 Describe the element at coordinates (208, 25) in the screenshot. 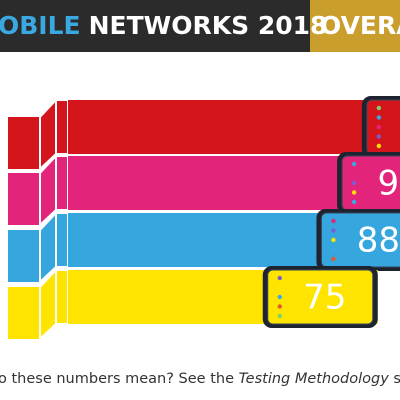

I see `title-part: NETWORKS 2018` at that location.